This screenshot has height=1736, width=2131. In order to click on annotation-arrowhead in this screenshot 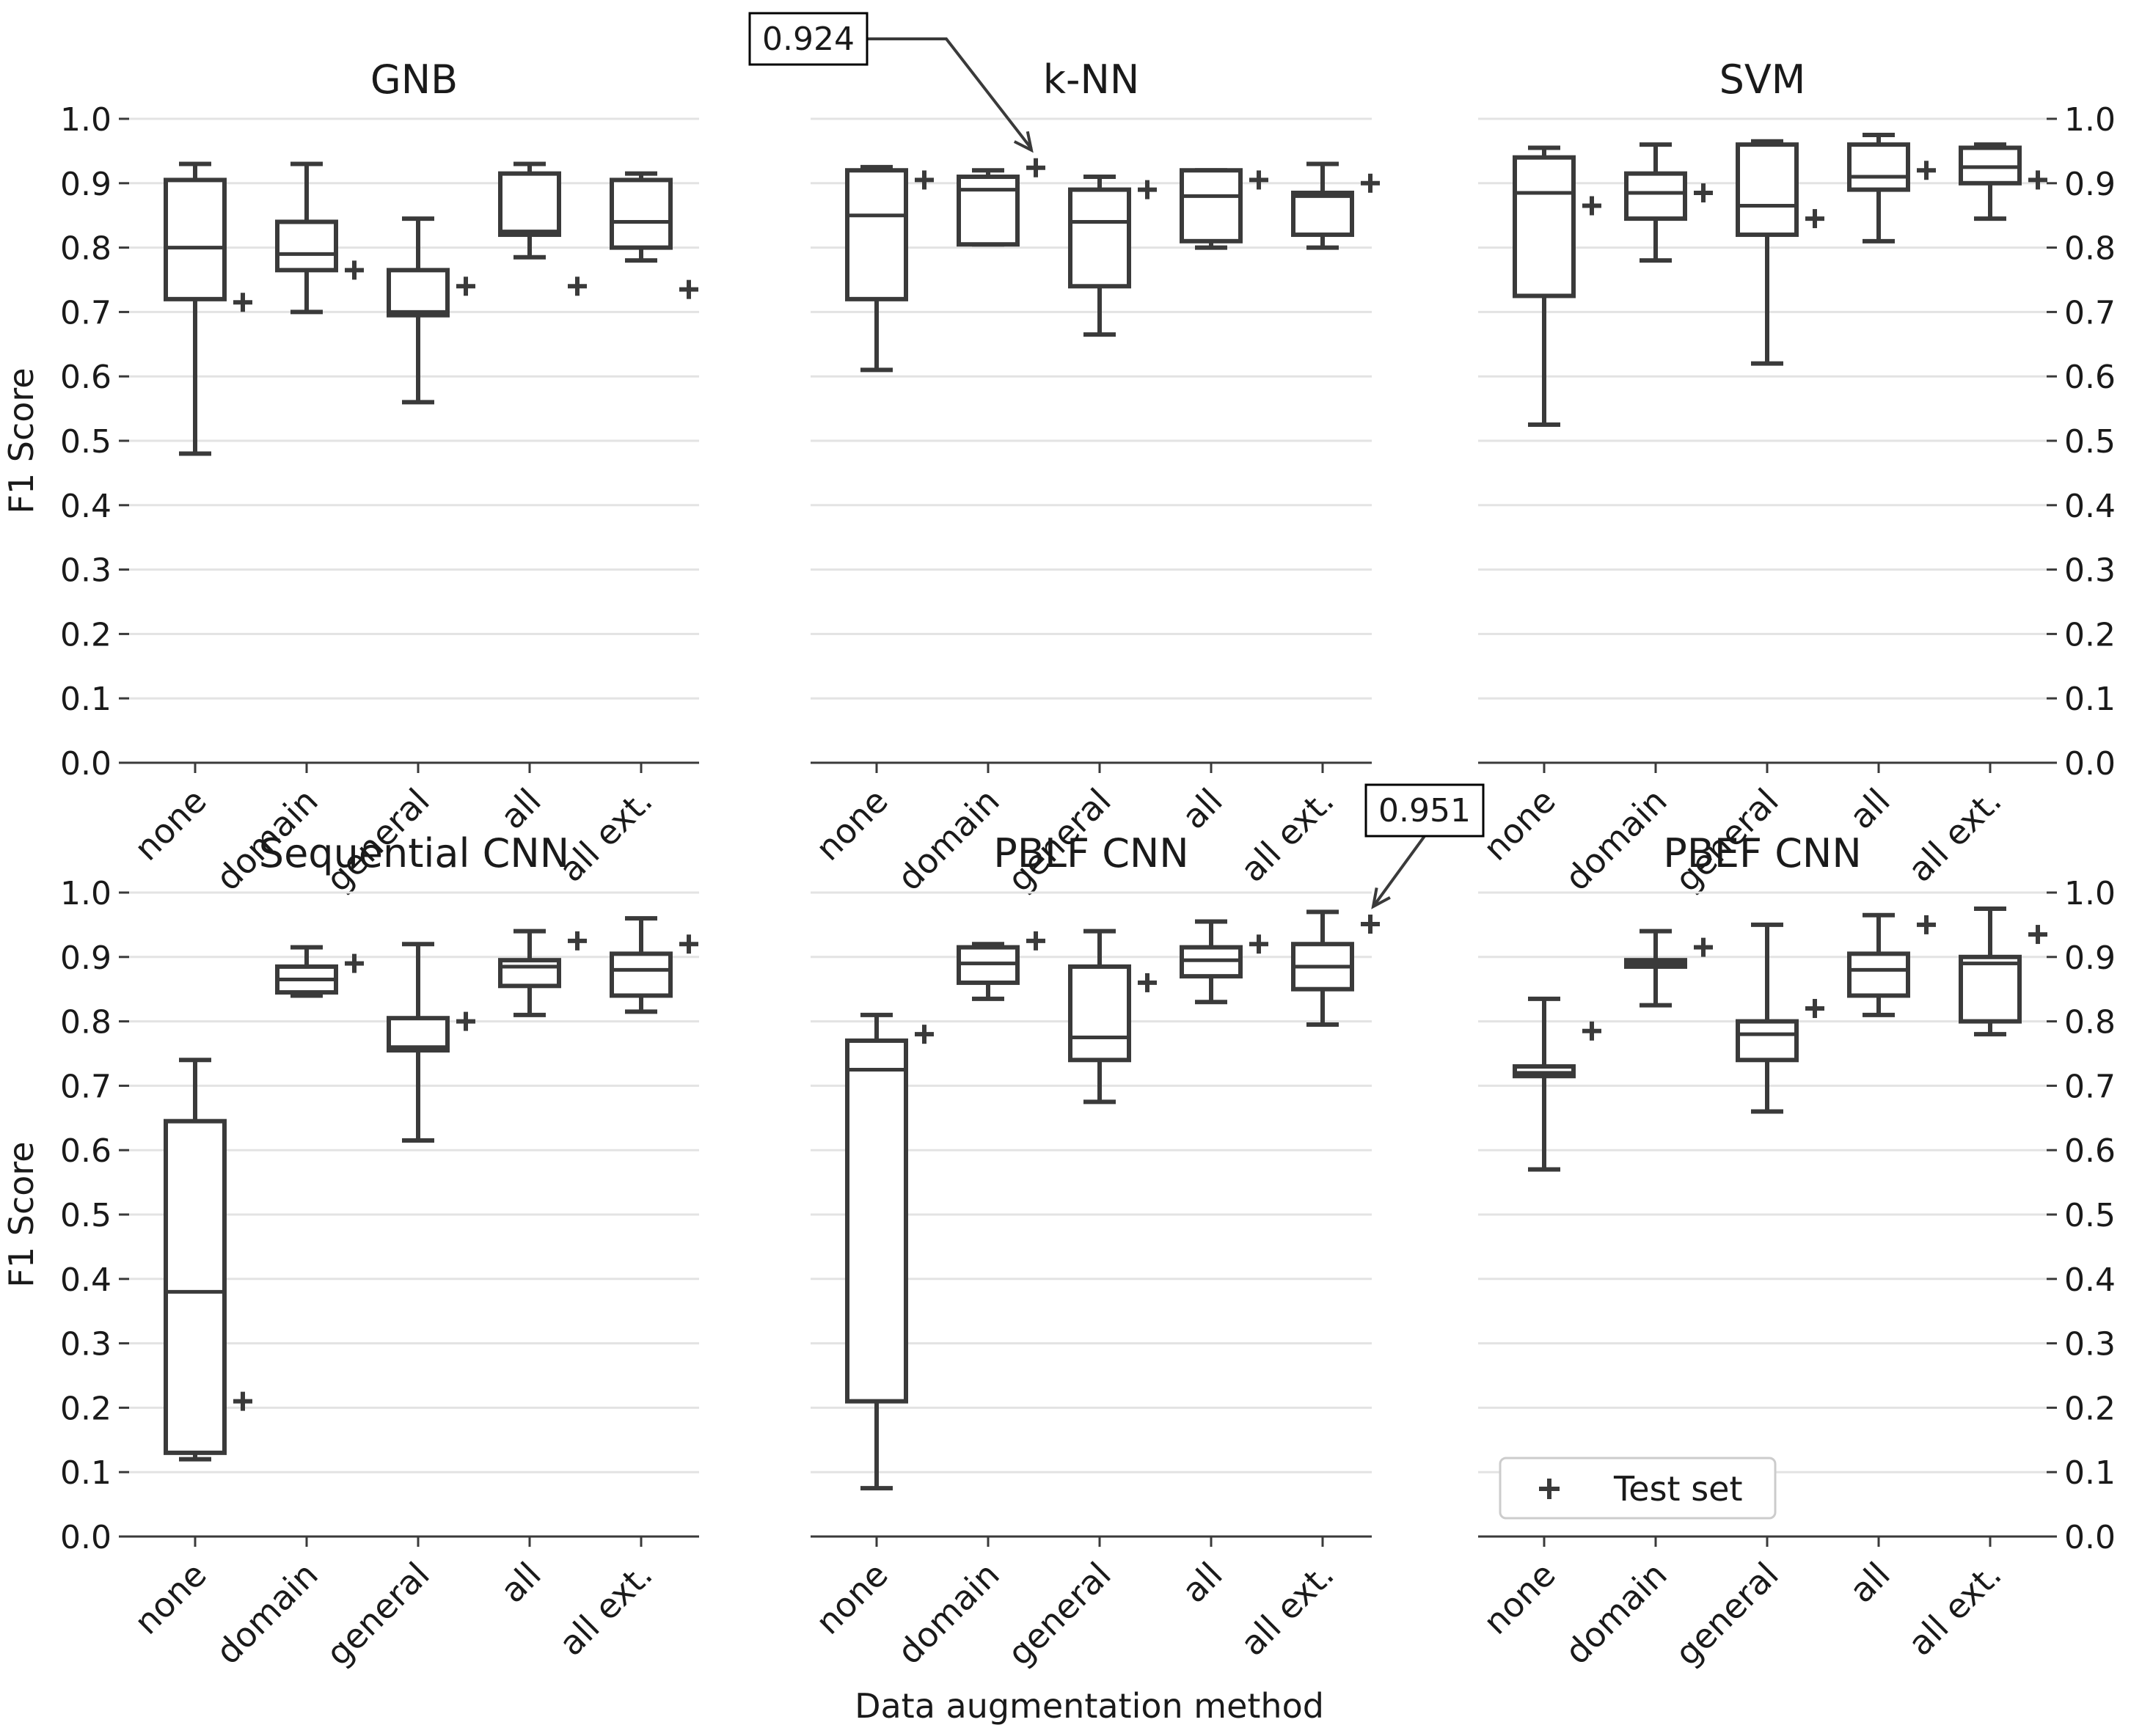, I will do `click(1381, 898)`.